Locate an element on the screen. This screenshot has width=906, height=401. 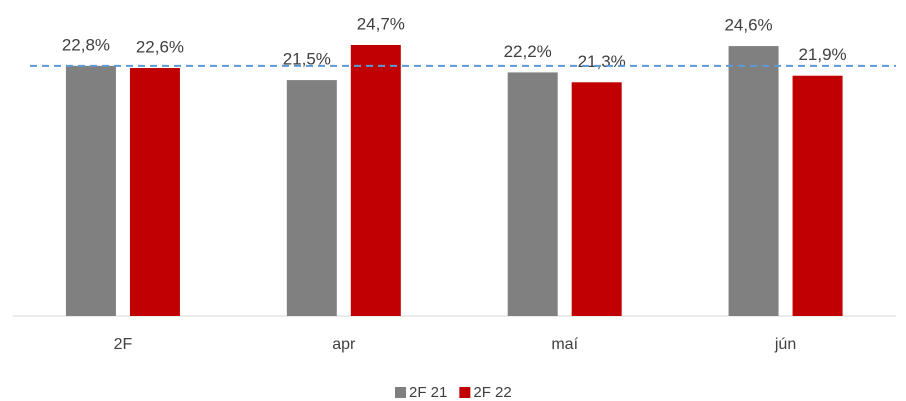
legend-label: 2F 21 is located at coordinates (428, 392).